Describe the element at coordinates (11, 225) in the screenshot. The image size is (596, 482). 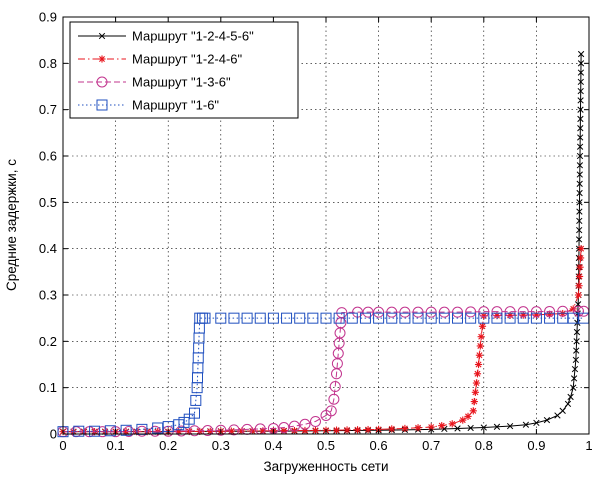
I see `y-axis-title: Средние задержки, с` at that location.